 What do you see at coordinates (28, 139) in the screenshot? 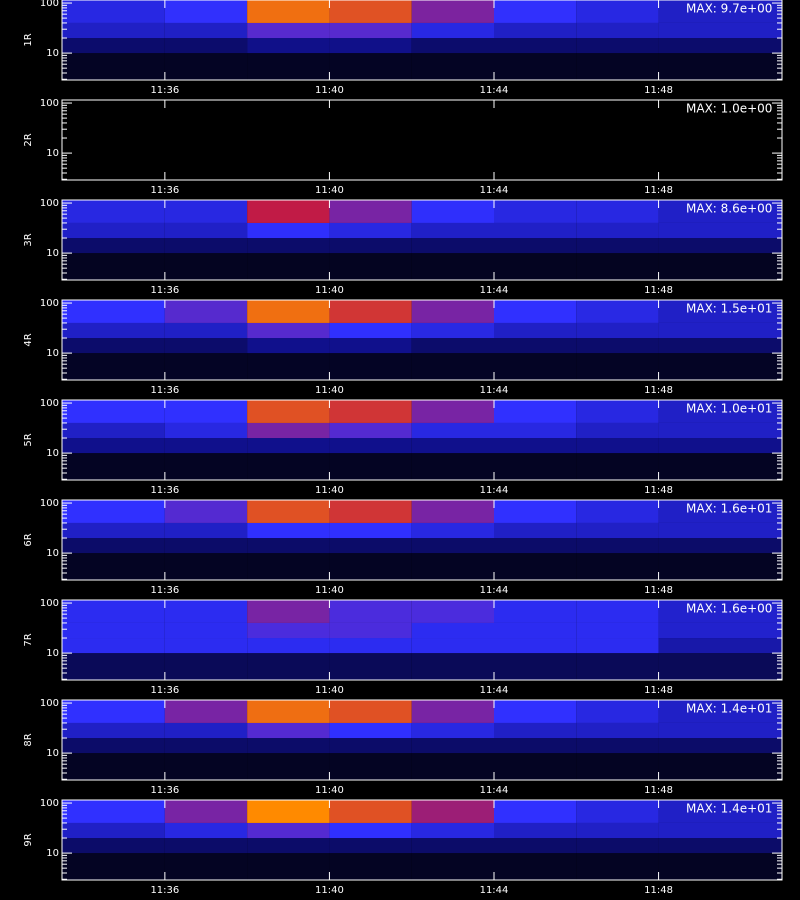
I see `y-axis-label: 2R` at bounding box center [28, 139].